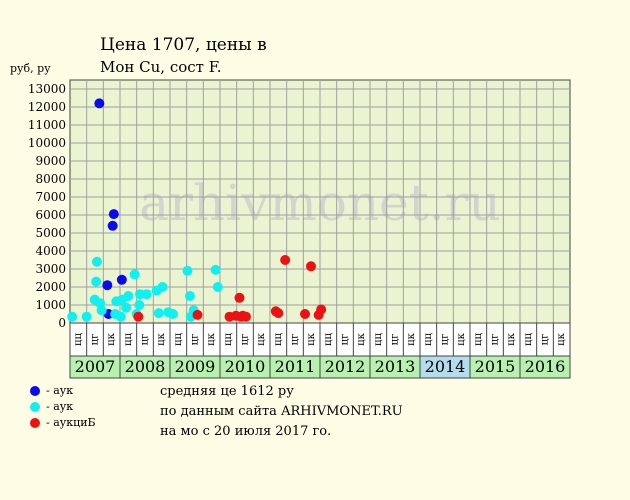 The width and height of the screenshot is (630, 500). I want to click on y-tick-label: 9000, so click(50, 161).